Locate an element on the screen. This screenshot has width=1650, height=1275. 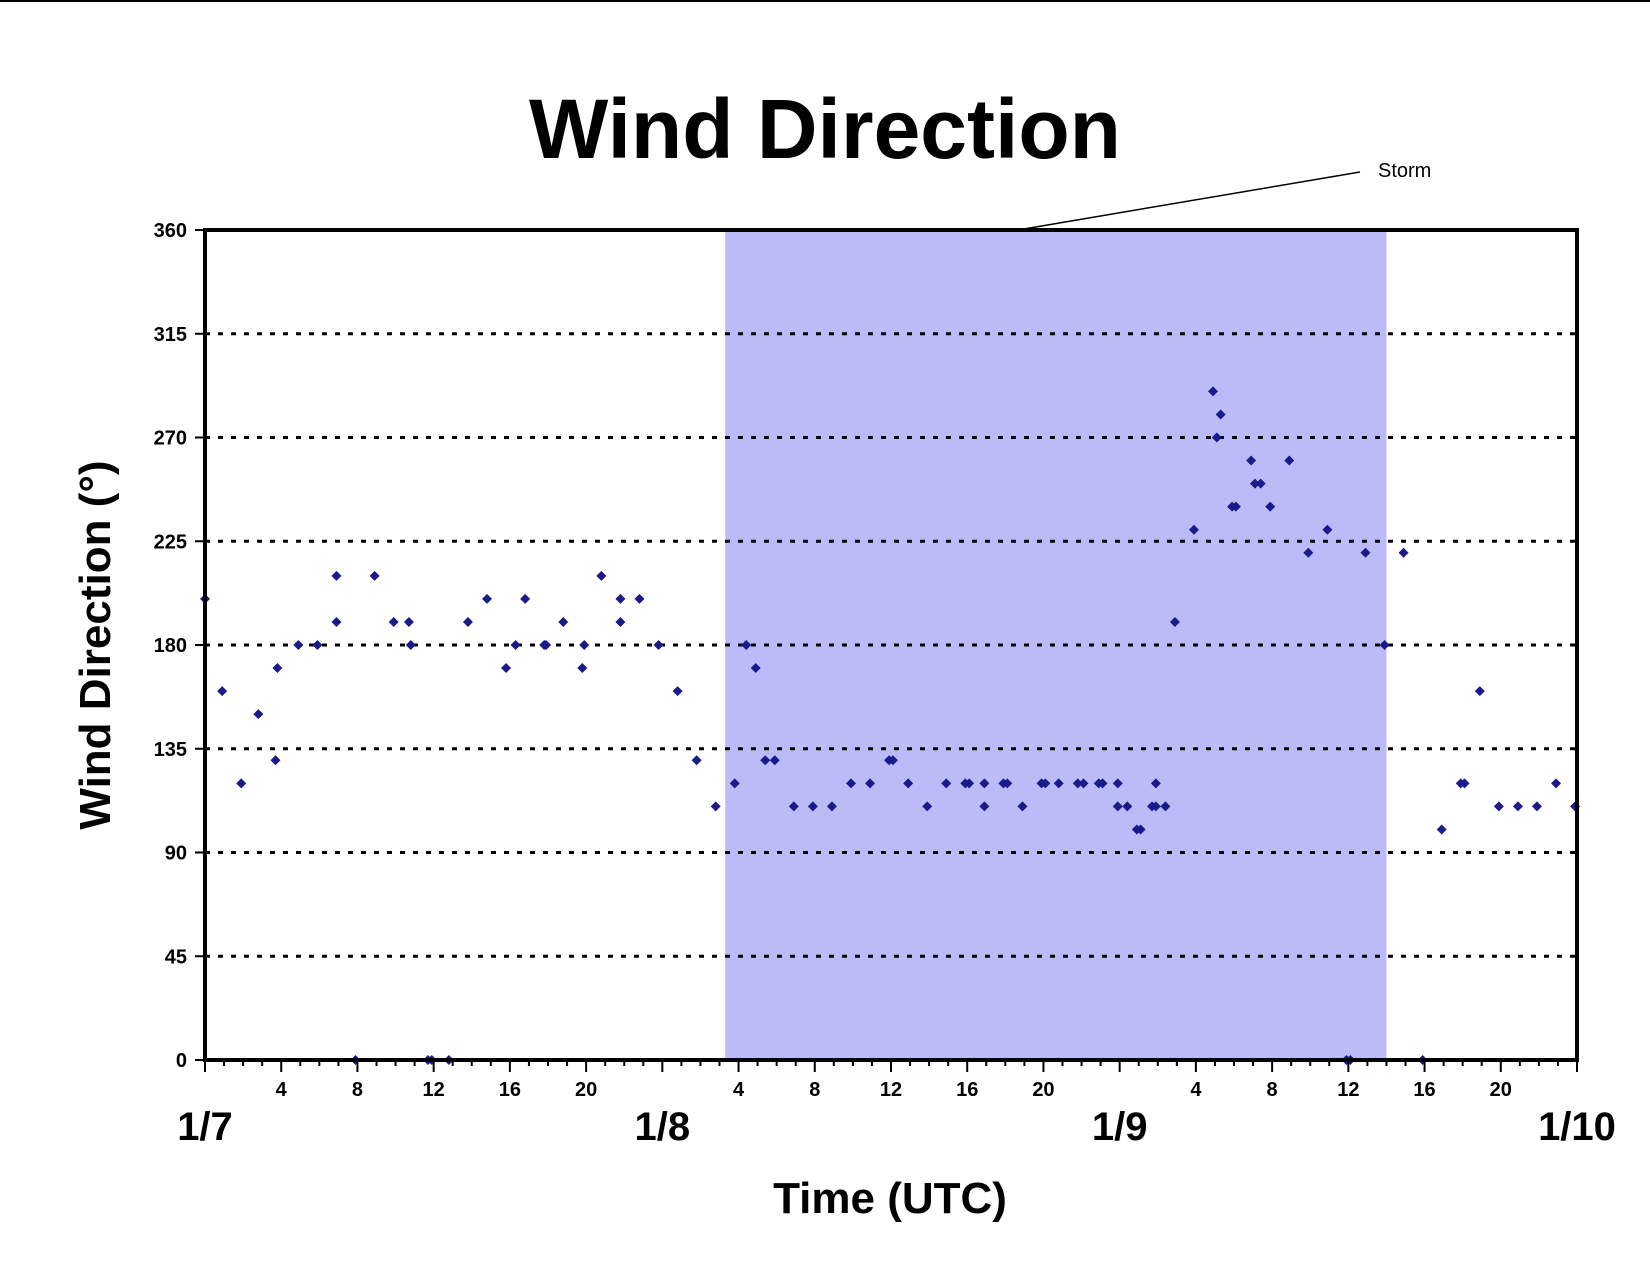
y-tick-label: 180 is located at coordinates (170, 646).